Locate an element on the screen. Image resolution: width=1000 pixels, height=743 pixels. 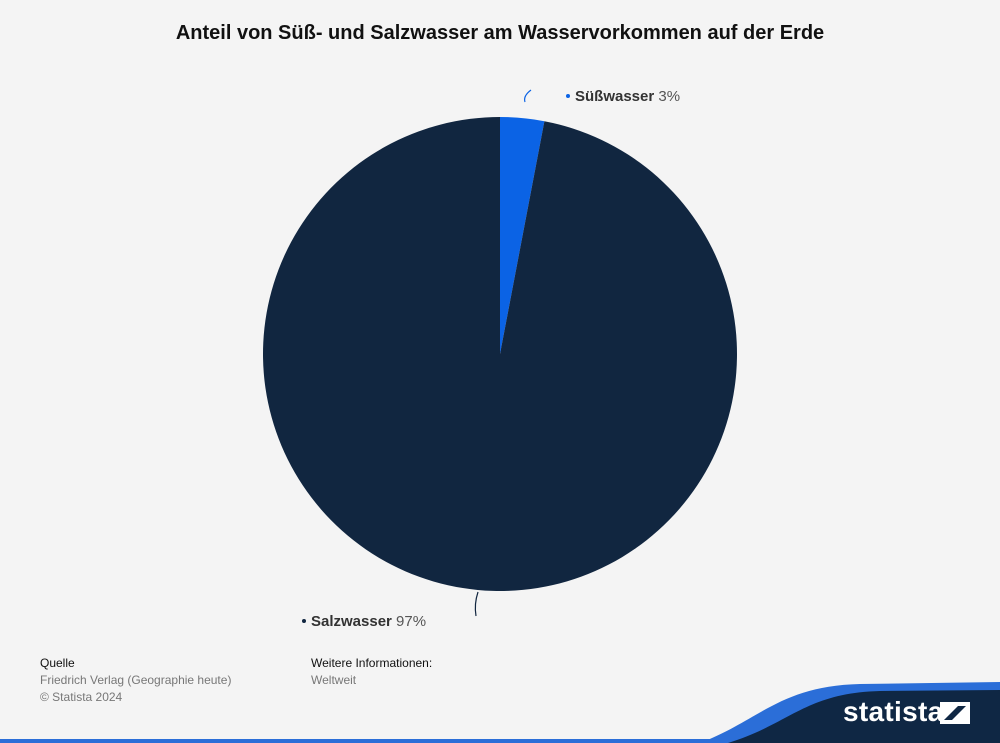
info-text: Weltweit is located at coordinates (334, 680).